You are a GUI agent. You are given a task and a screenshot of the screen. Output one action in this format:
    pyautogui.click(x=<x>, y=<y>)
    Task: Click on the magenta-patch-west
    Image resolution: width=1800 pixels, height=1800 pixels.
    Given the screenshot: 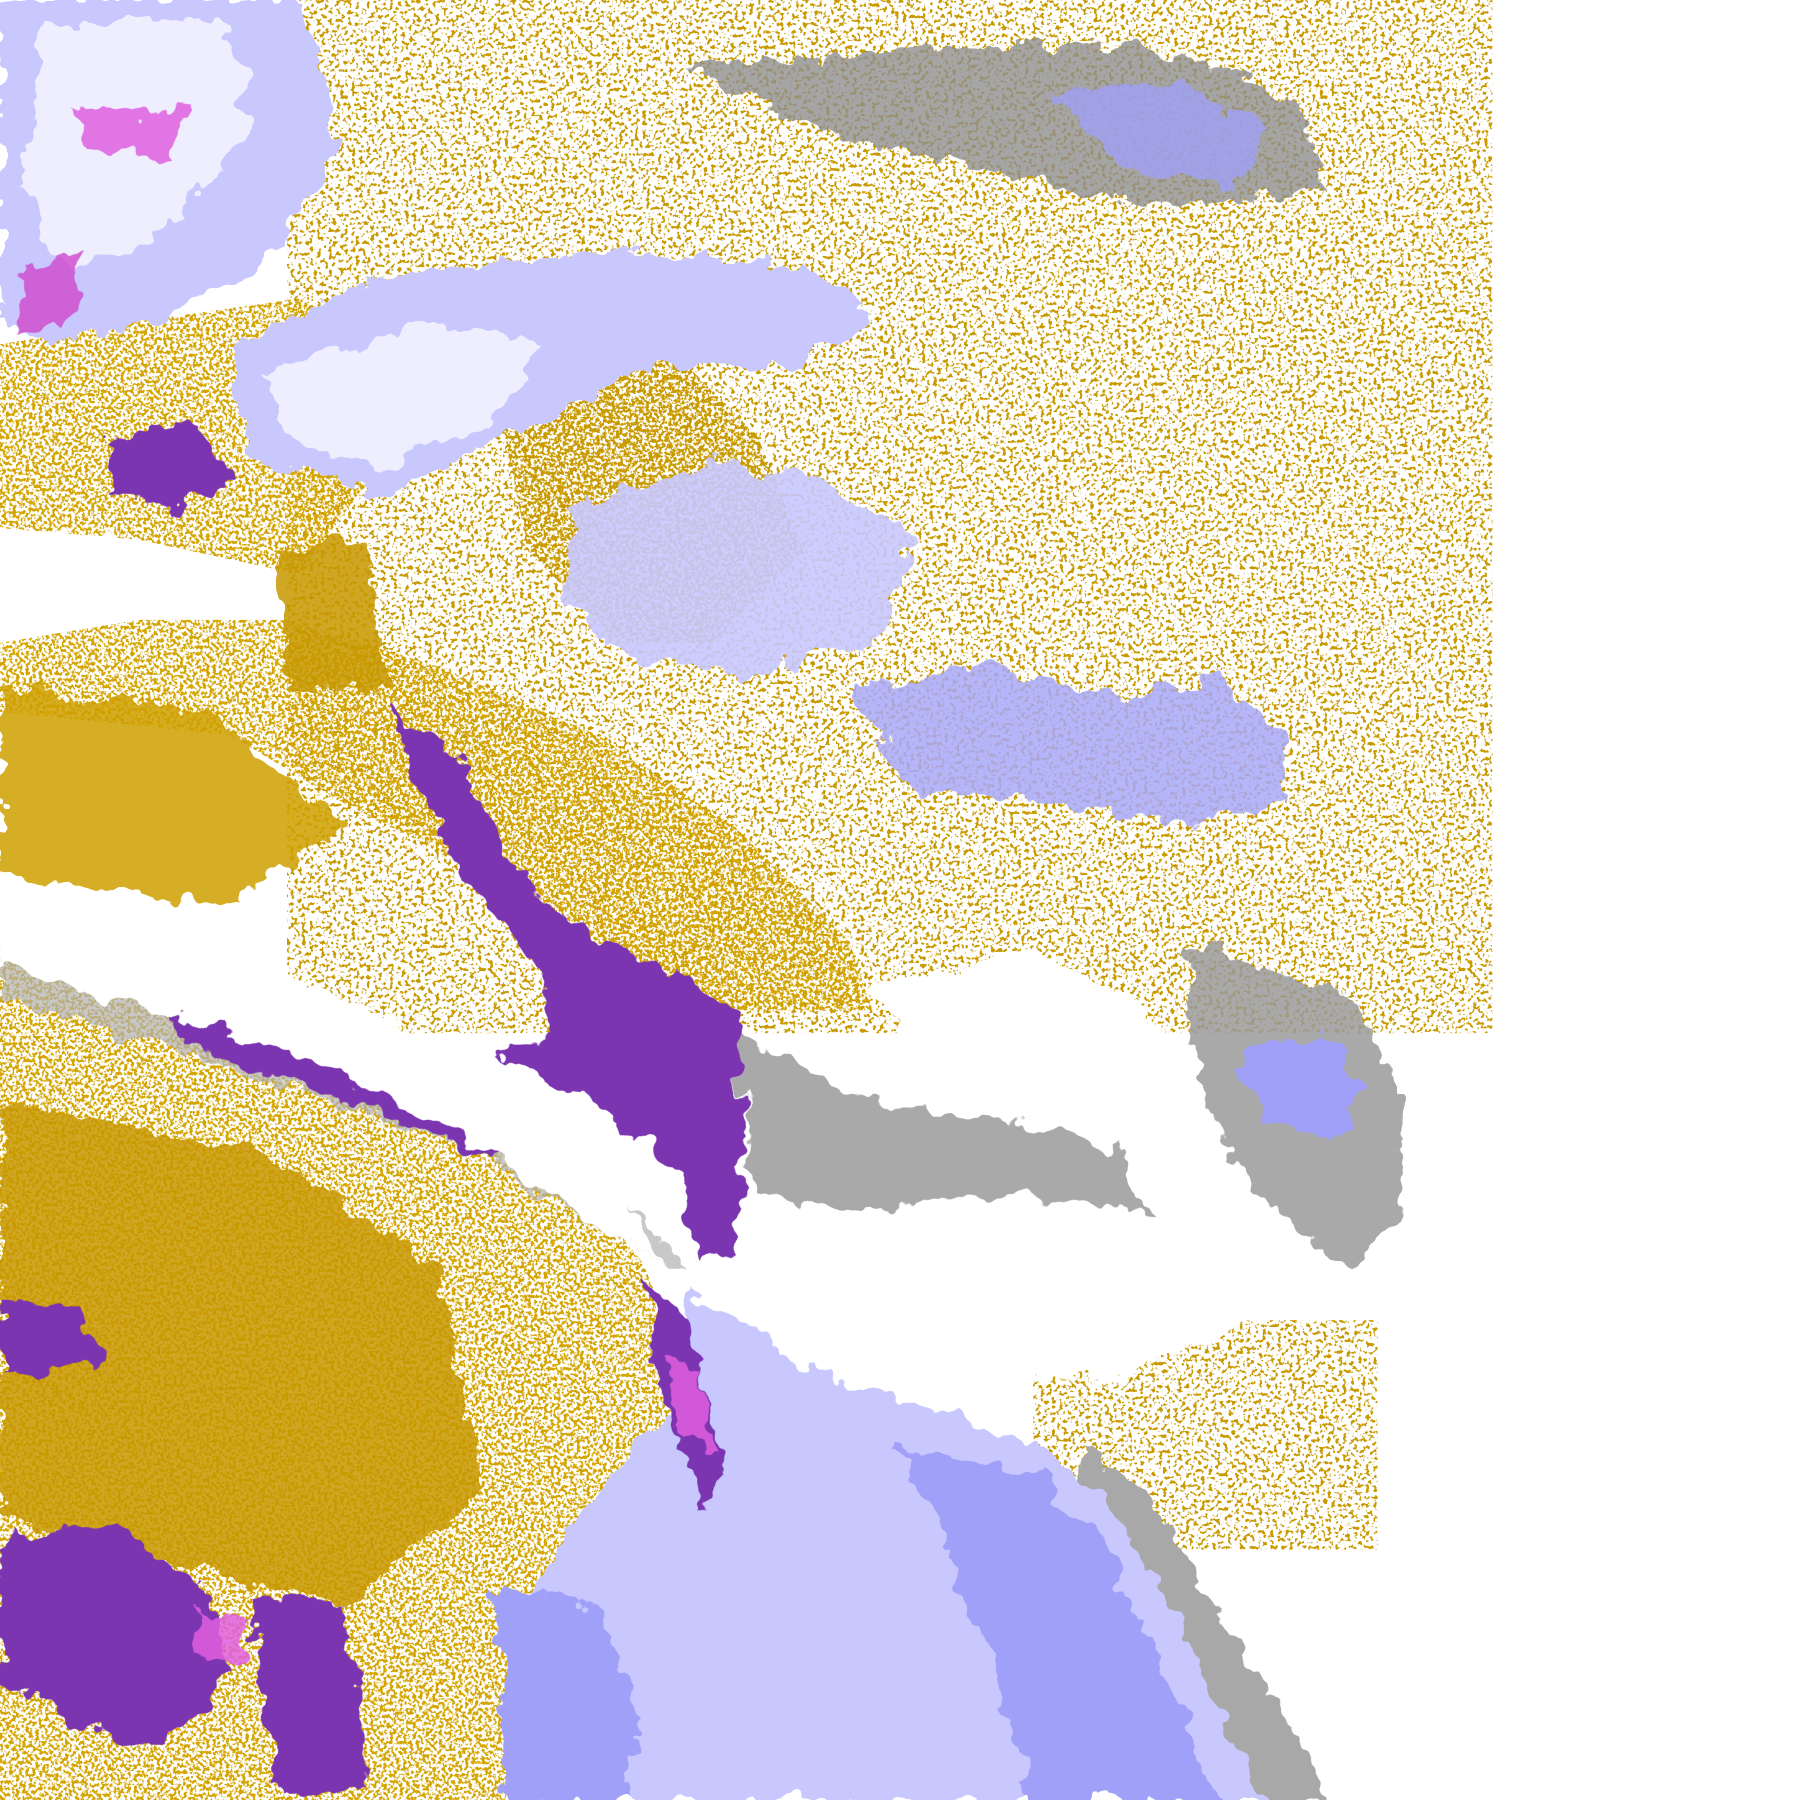 What is the action you would take?
    pyautogui.click(x=46, y=292)
    